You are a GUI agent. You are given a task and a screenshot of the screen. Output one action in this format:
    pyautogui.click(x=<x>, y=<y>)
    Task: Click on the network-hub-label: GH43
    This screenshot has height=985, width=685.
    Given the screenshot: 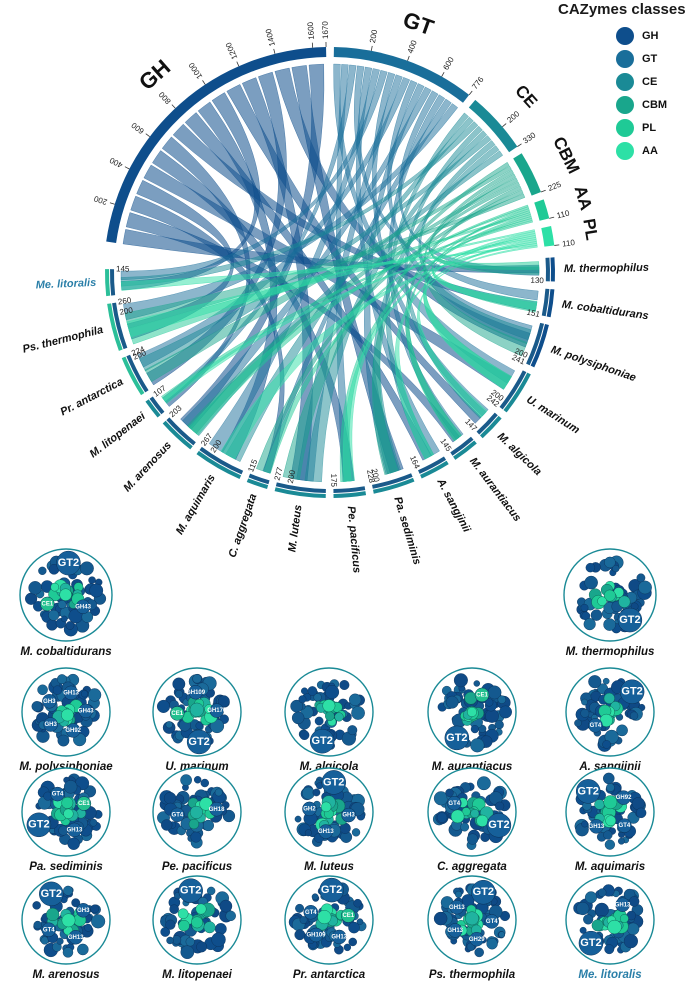 What is the action you would take?
    pyautogui.click(x=83, y=607)
    